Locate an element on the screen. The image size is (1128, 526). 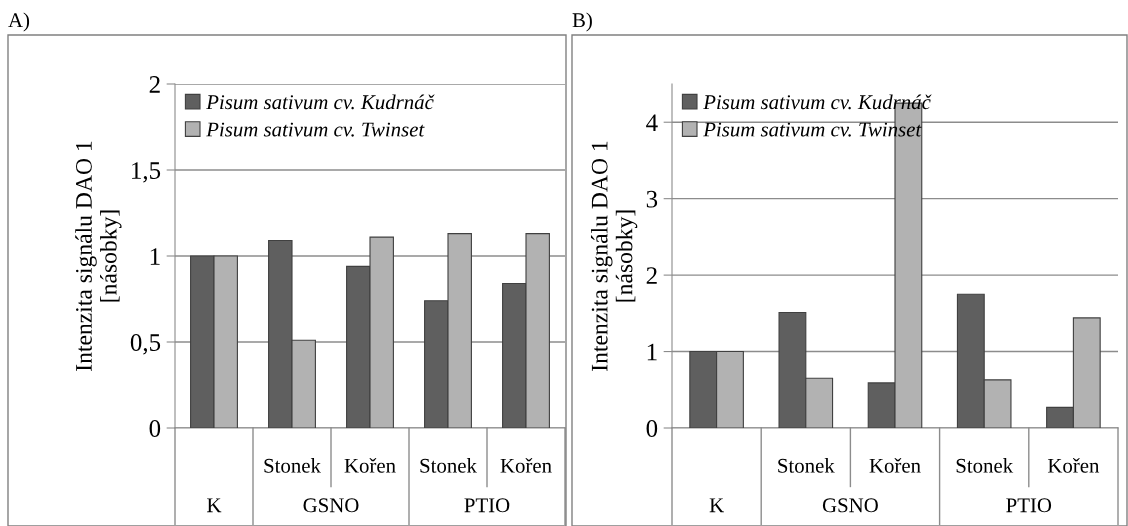
y-tick-label: 3 is located at coordinates (652, 199).